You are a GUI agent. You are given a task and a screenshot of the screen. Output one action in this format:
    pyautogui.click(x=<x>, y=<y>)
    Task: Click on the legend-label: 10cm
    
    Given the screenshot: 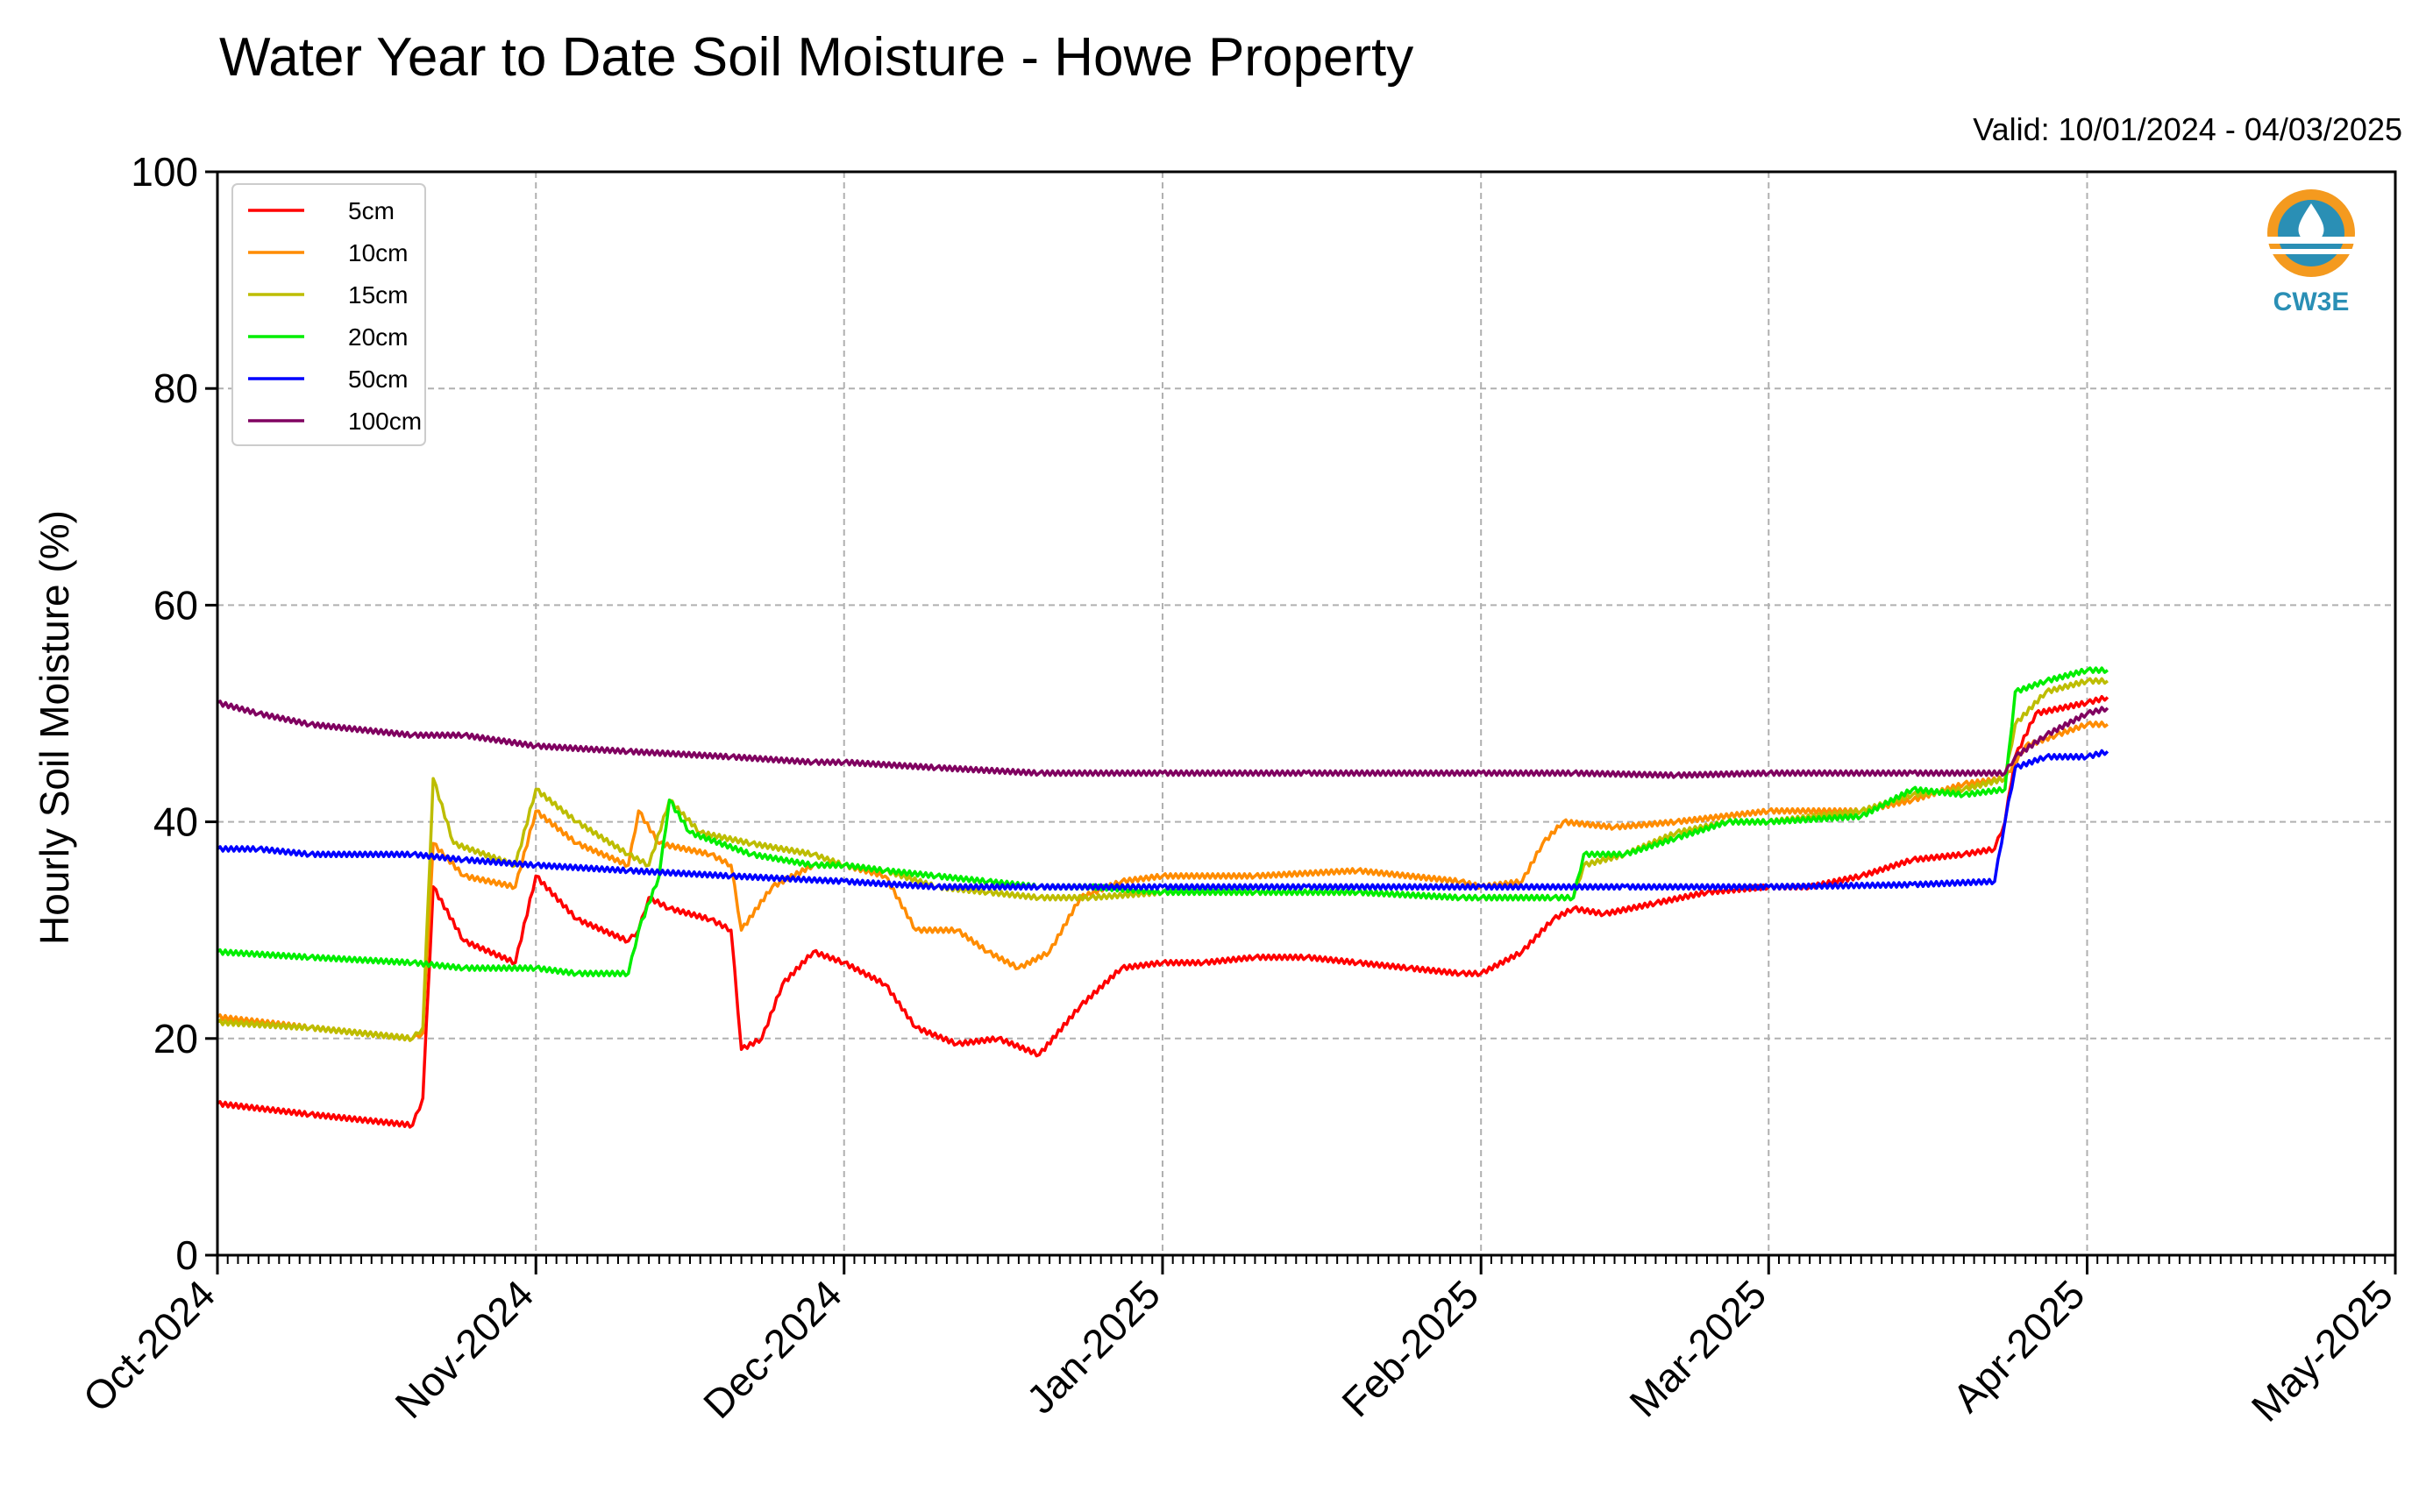 What is the action you would take?
    pyautogui.click(x=378, y=252)
    